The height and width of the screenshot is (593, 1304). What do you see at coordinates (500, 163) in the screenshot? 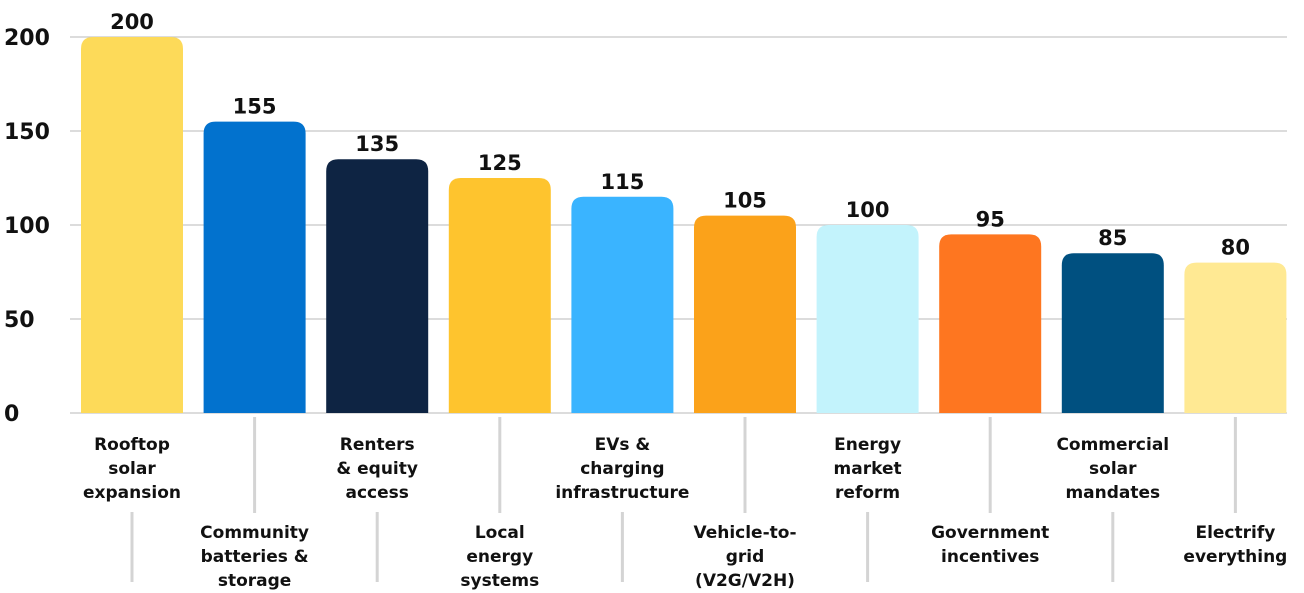
I see `value-label: 125` at bounding box center [500, 163].